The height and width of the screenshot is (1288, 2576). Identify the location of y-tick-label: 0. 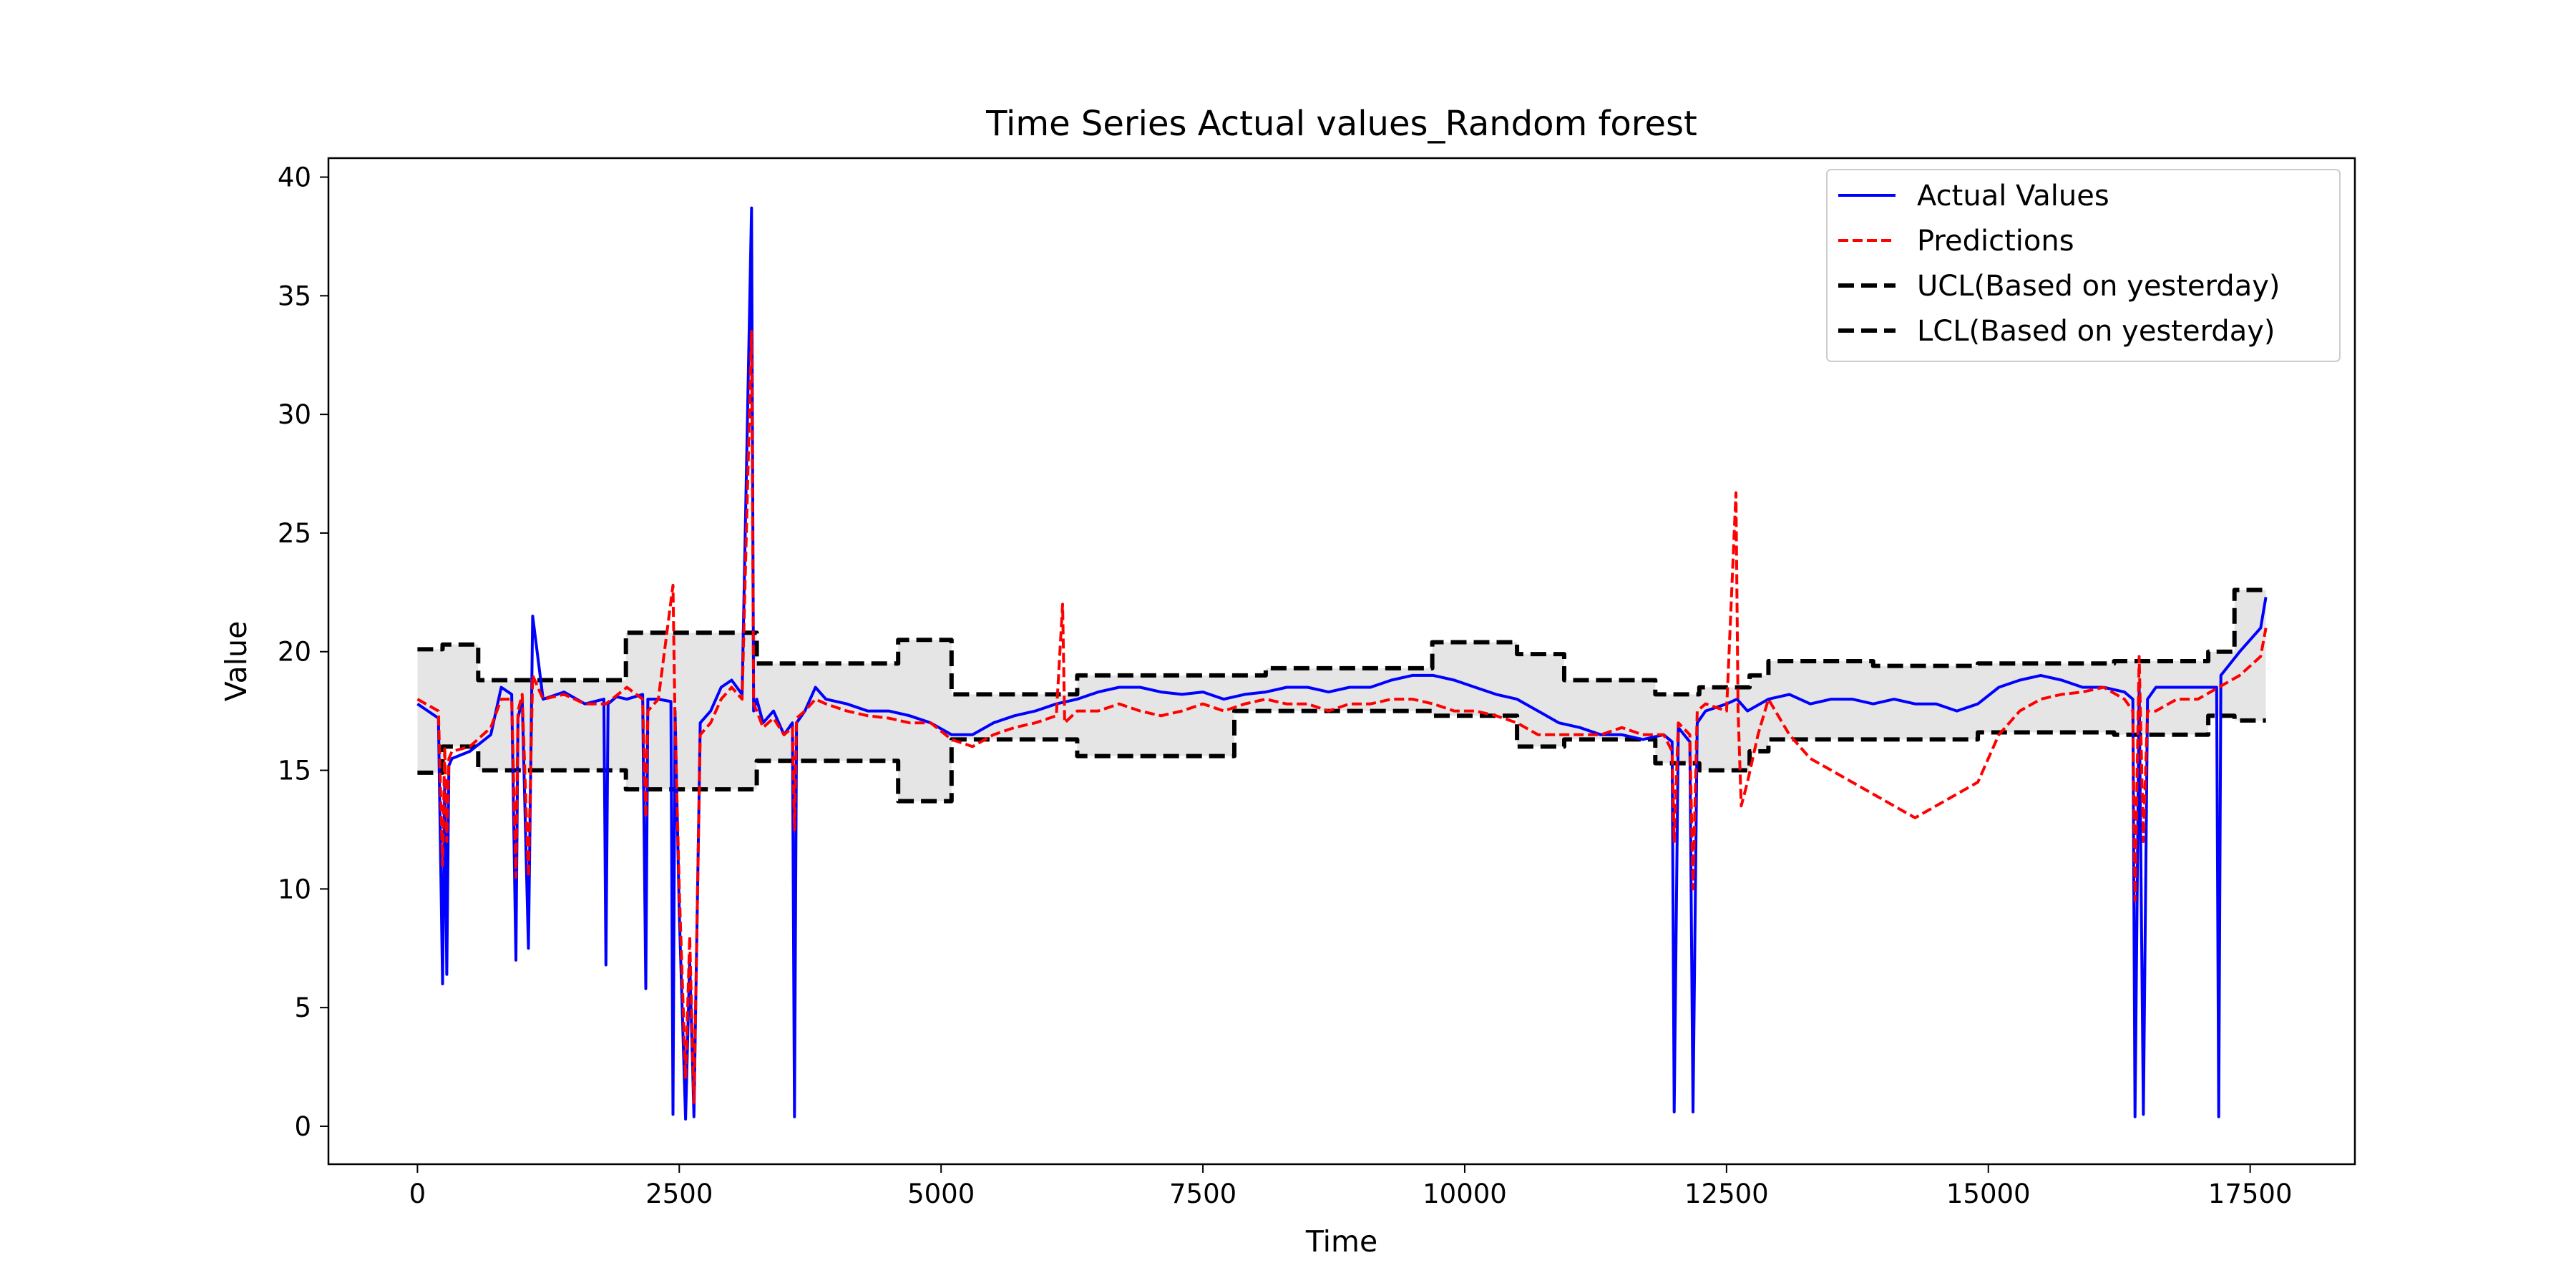
(302, 1126).